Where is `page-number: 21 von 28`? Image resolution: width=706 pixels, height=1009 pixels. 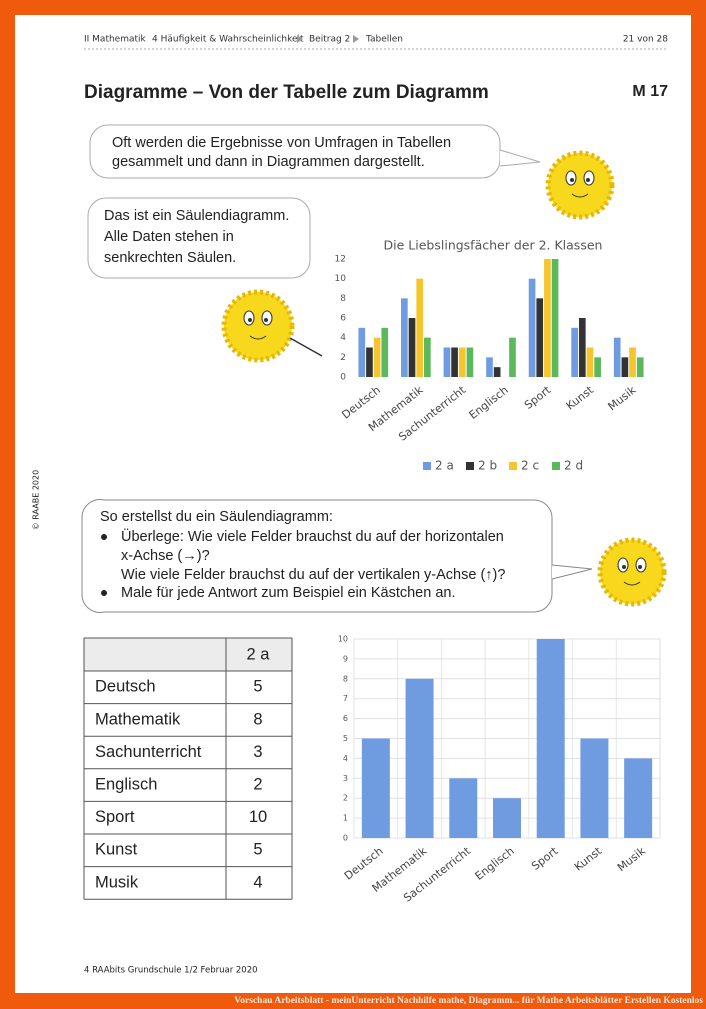 page-number: 21 von 28 is located at coordinates (645, 40).